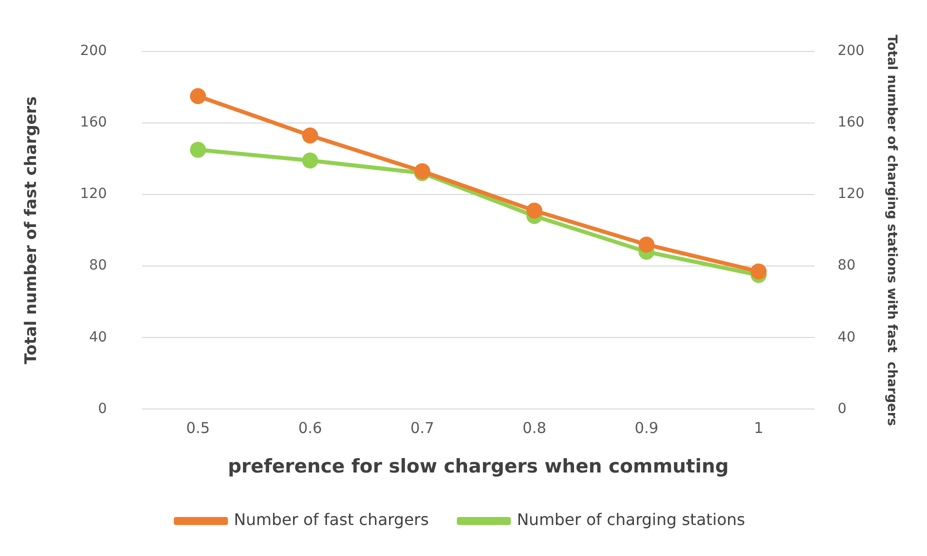  I want to click on y2-tick-label: 200, so click(851, 51).